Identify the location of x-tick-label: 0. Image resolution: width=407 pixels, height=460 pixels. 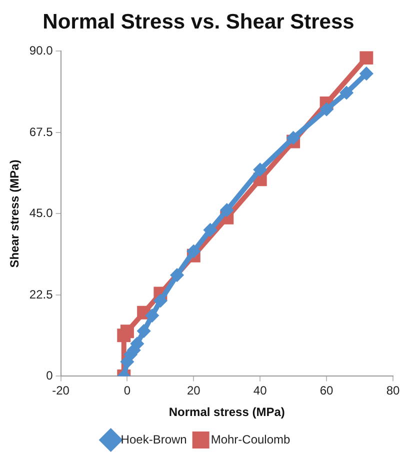
(127, 391).